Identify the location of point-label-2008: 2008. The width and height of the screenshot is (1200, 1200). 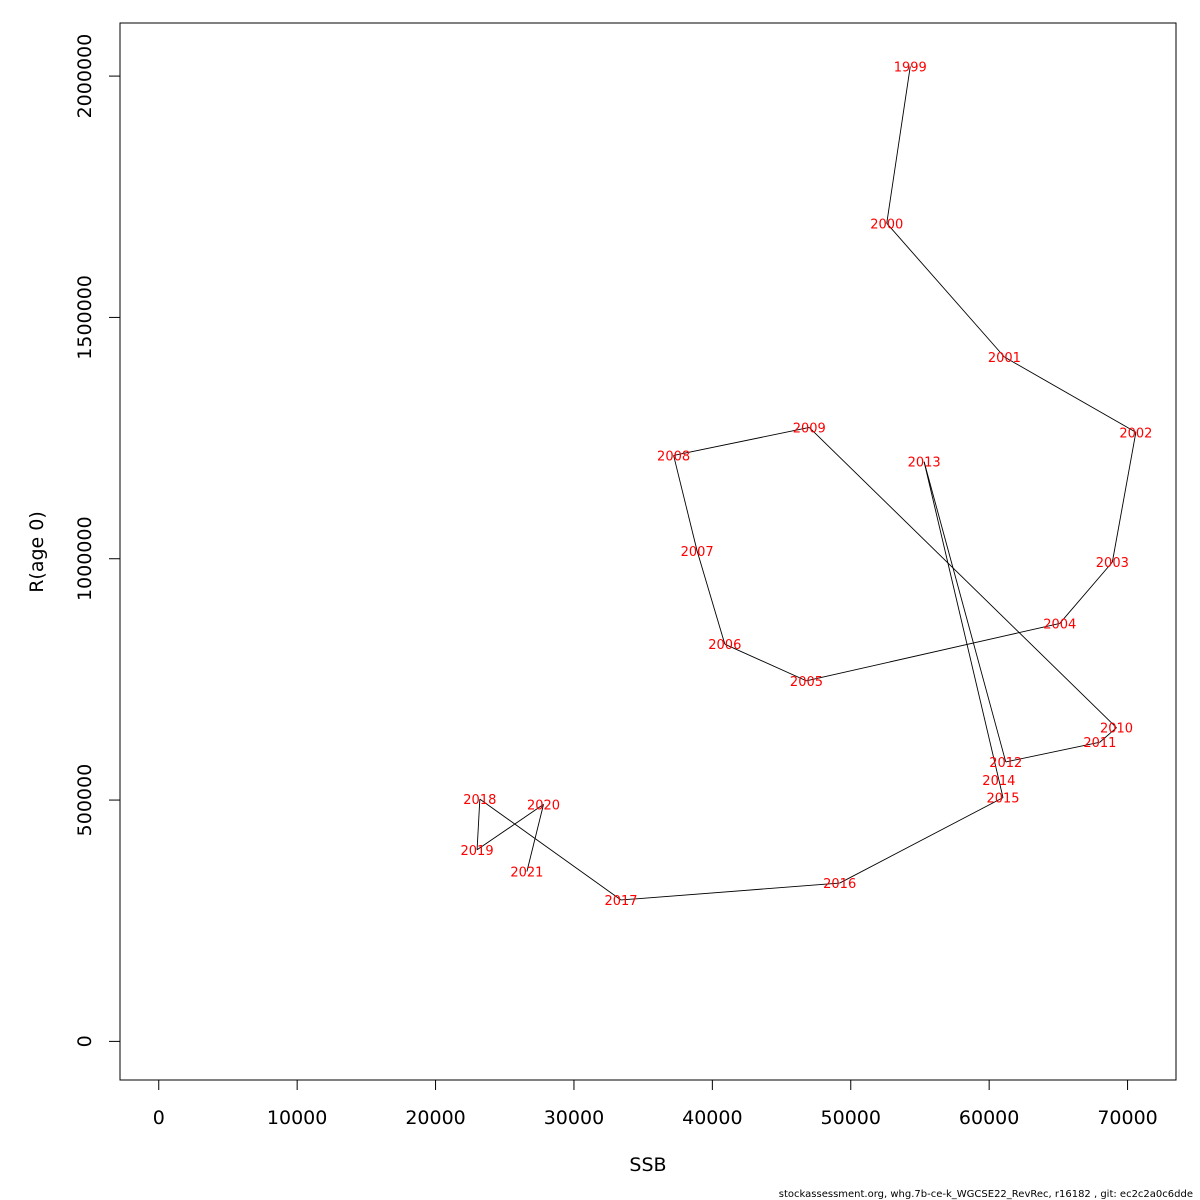
(673, 456).